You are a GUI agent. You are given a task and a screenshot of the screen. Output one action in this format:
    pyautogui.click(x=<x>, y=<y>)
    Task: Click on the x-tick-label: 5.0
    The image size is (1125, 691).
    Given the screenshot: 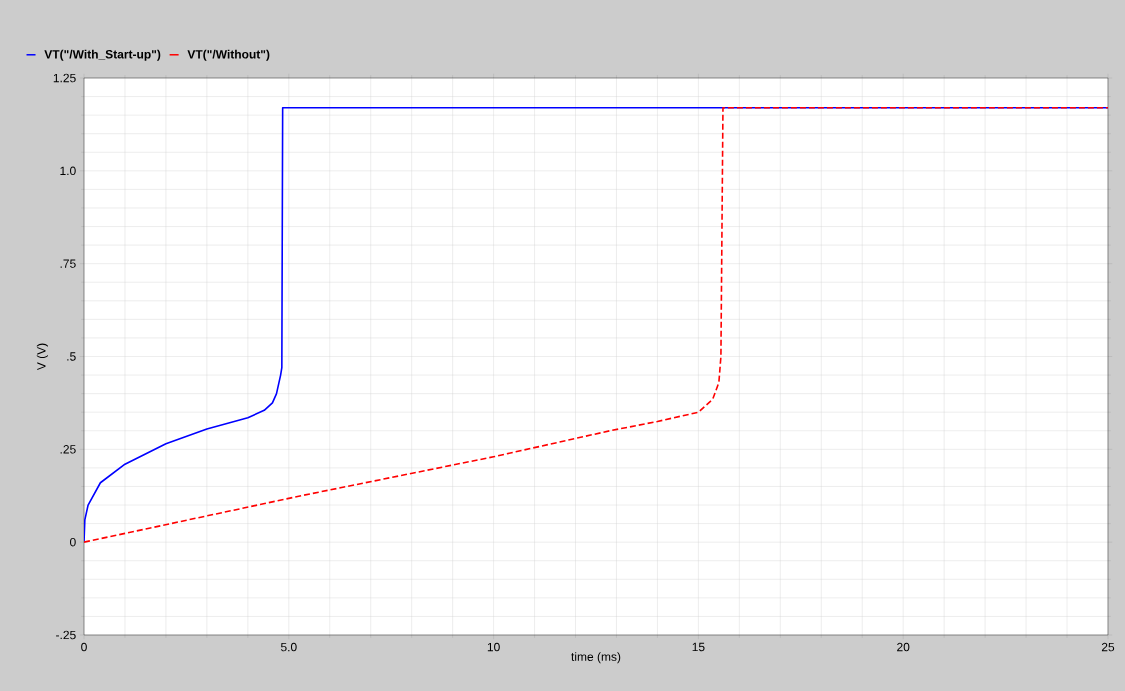 What is the action you would take?
    pyautogui.click(x=288, y=647)
    